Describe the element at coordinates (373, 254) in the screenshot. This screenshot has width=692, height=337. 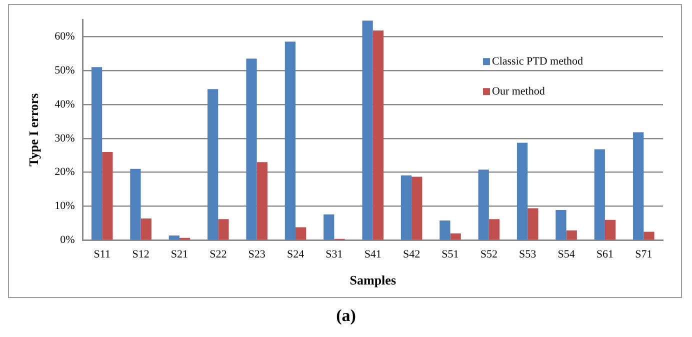
I see `x-tick-label: S41` at that location.